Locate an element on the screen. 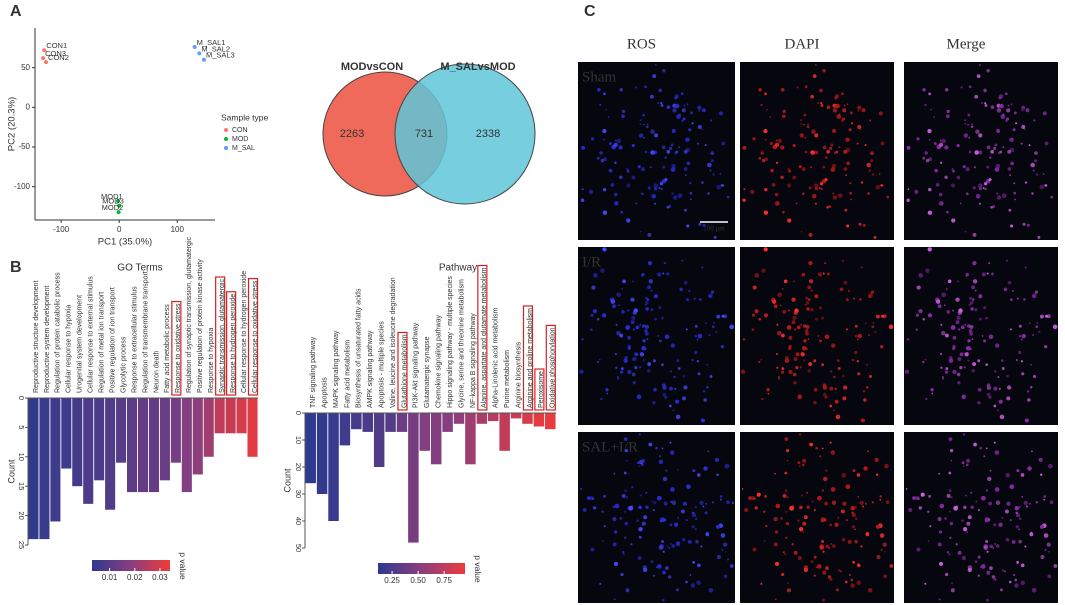 This screenshot has height=605, width=1065. category-label: Arginine biosynthesis is located at coordinates (518, 374).